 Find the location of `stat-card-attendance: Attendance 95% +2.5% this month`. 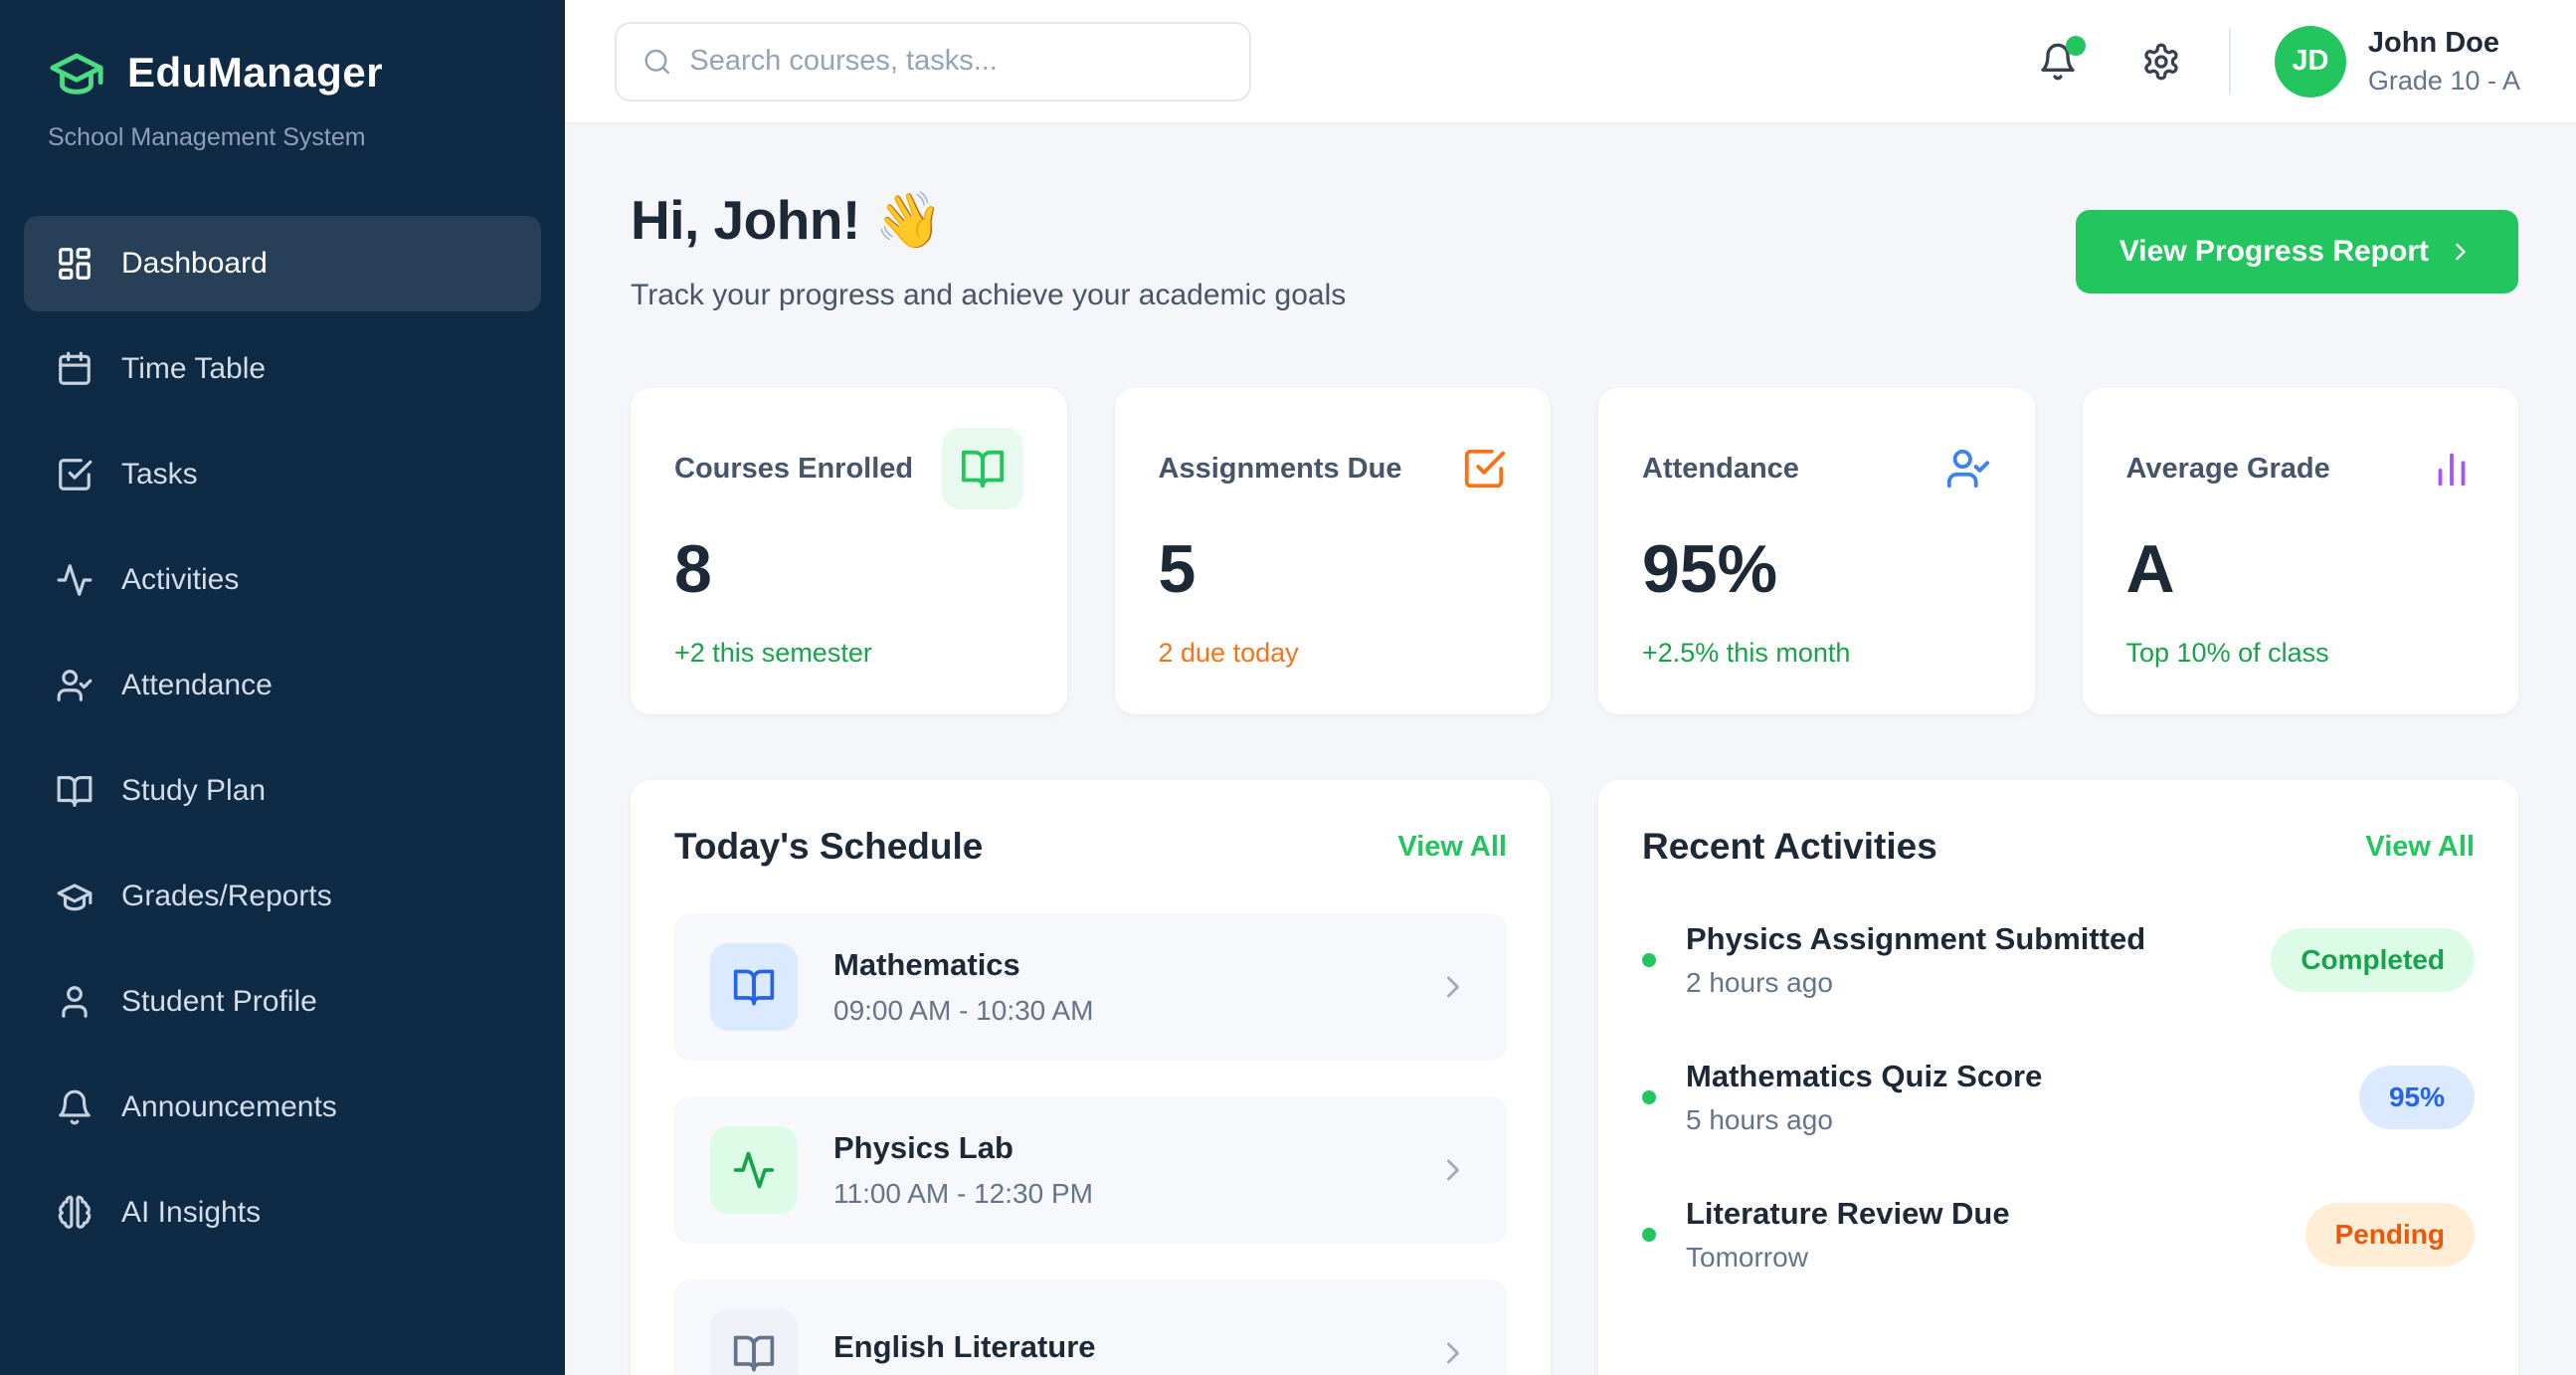

stat-card-attendance: Attendance 95% +2.5% this month is located at coordinates (1816, 551).